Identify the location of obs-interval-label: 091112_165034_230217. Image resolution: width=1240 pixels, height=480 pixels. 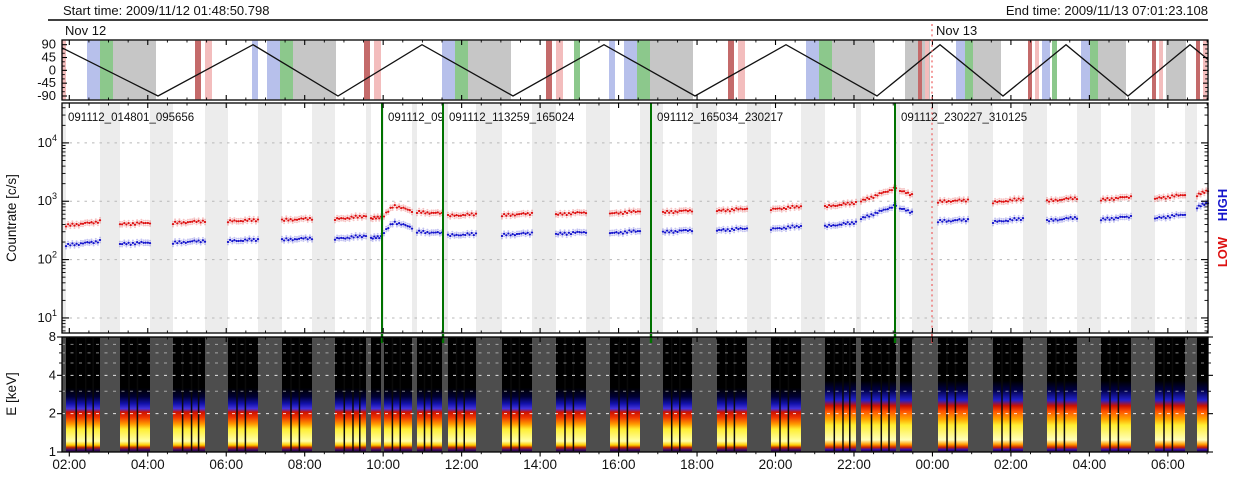
(720, 118).